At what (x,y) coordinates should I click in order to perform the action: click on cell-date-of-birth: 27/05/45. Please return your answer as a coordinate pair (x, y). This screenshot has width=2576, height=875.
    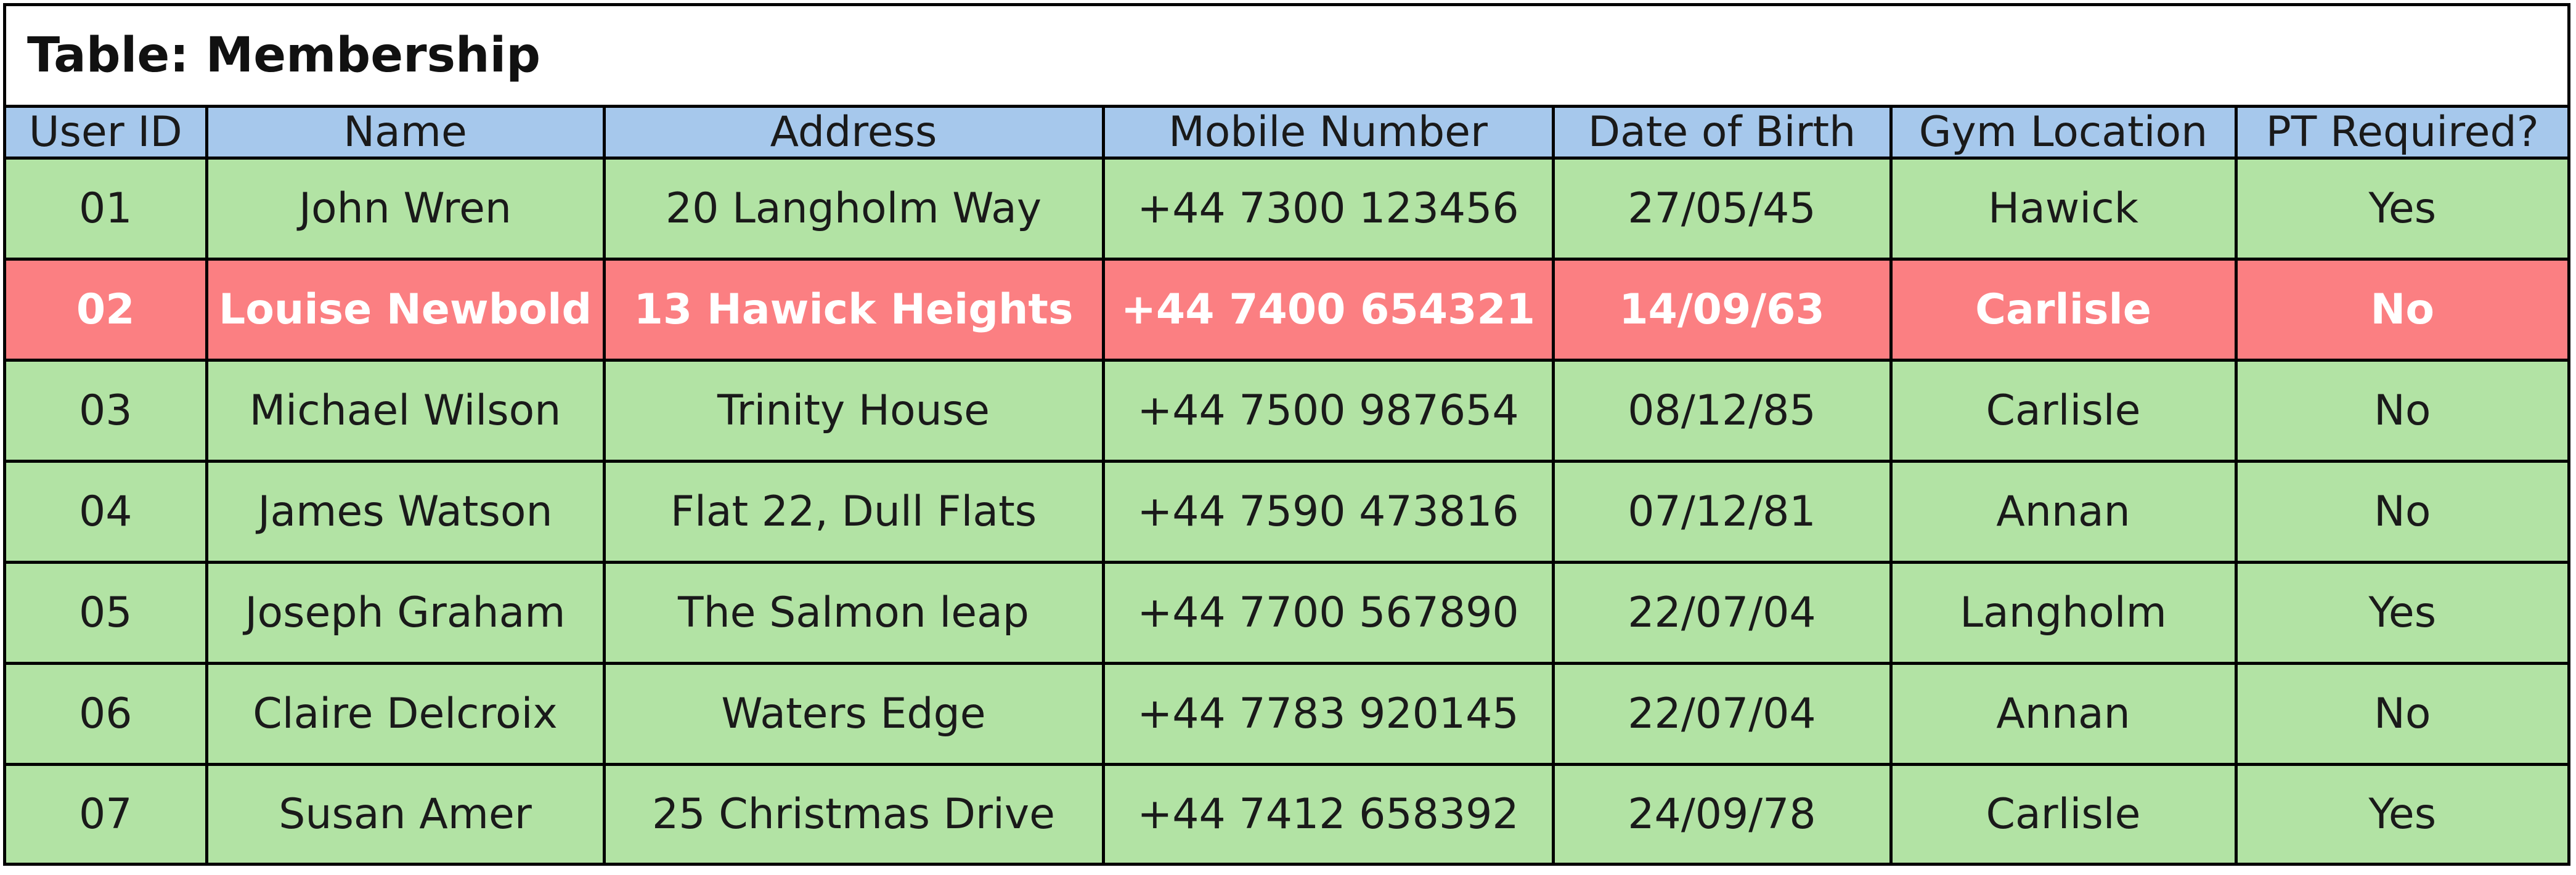
    Looking at the image, I should click on (1722, 208).